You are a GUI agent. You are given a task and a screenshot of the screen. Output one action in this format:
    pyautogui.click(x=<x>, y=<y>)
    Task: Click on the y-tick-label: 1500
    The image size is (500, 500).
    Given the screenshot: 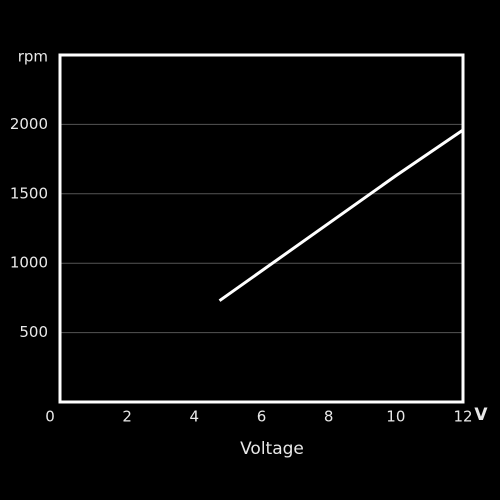 What is the action you would take?
    pyautogui.click(x=29, y=193)
    